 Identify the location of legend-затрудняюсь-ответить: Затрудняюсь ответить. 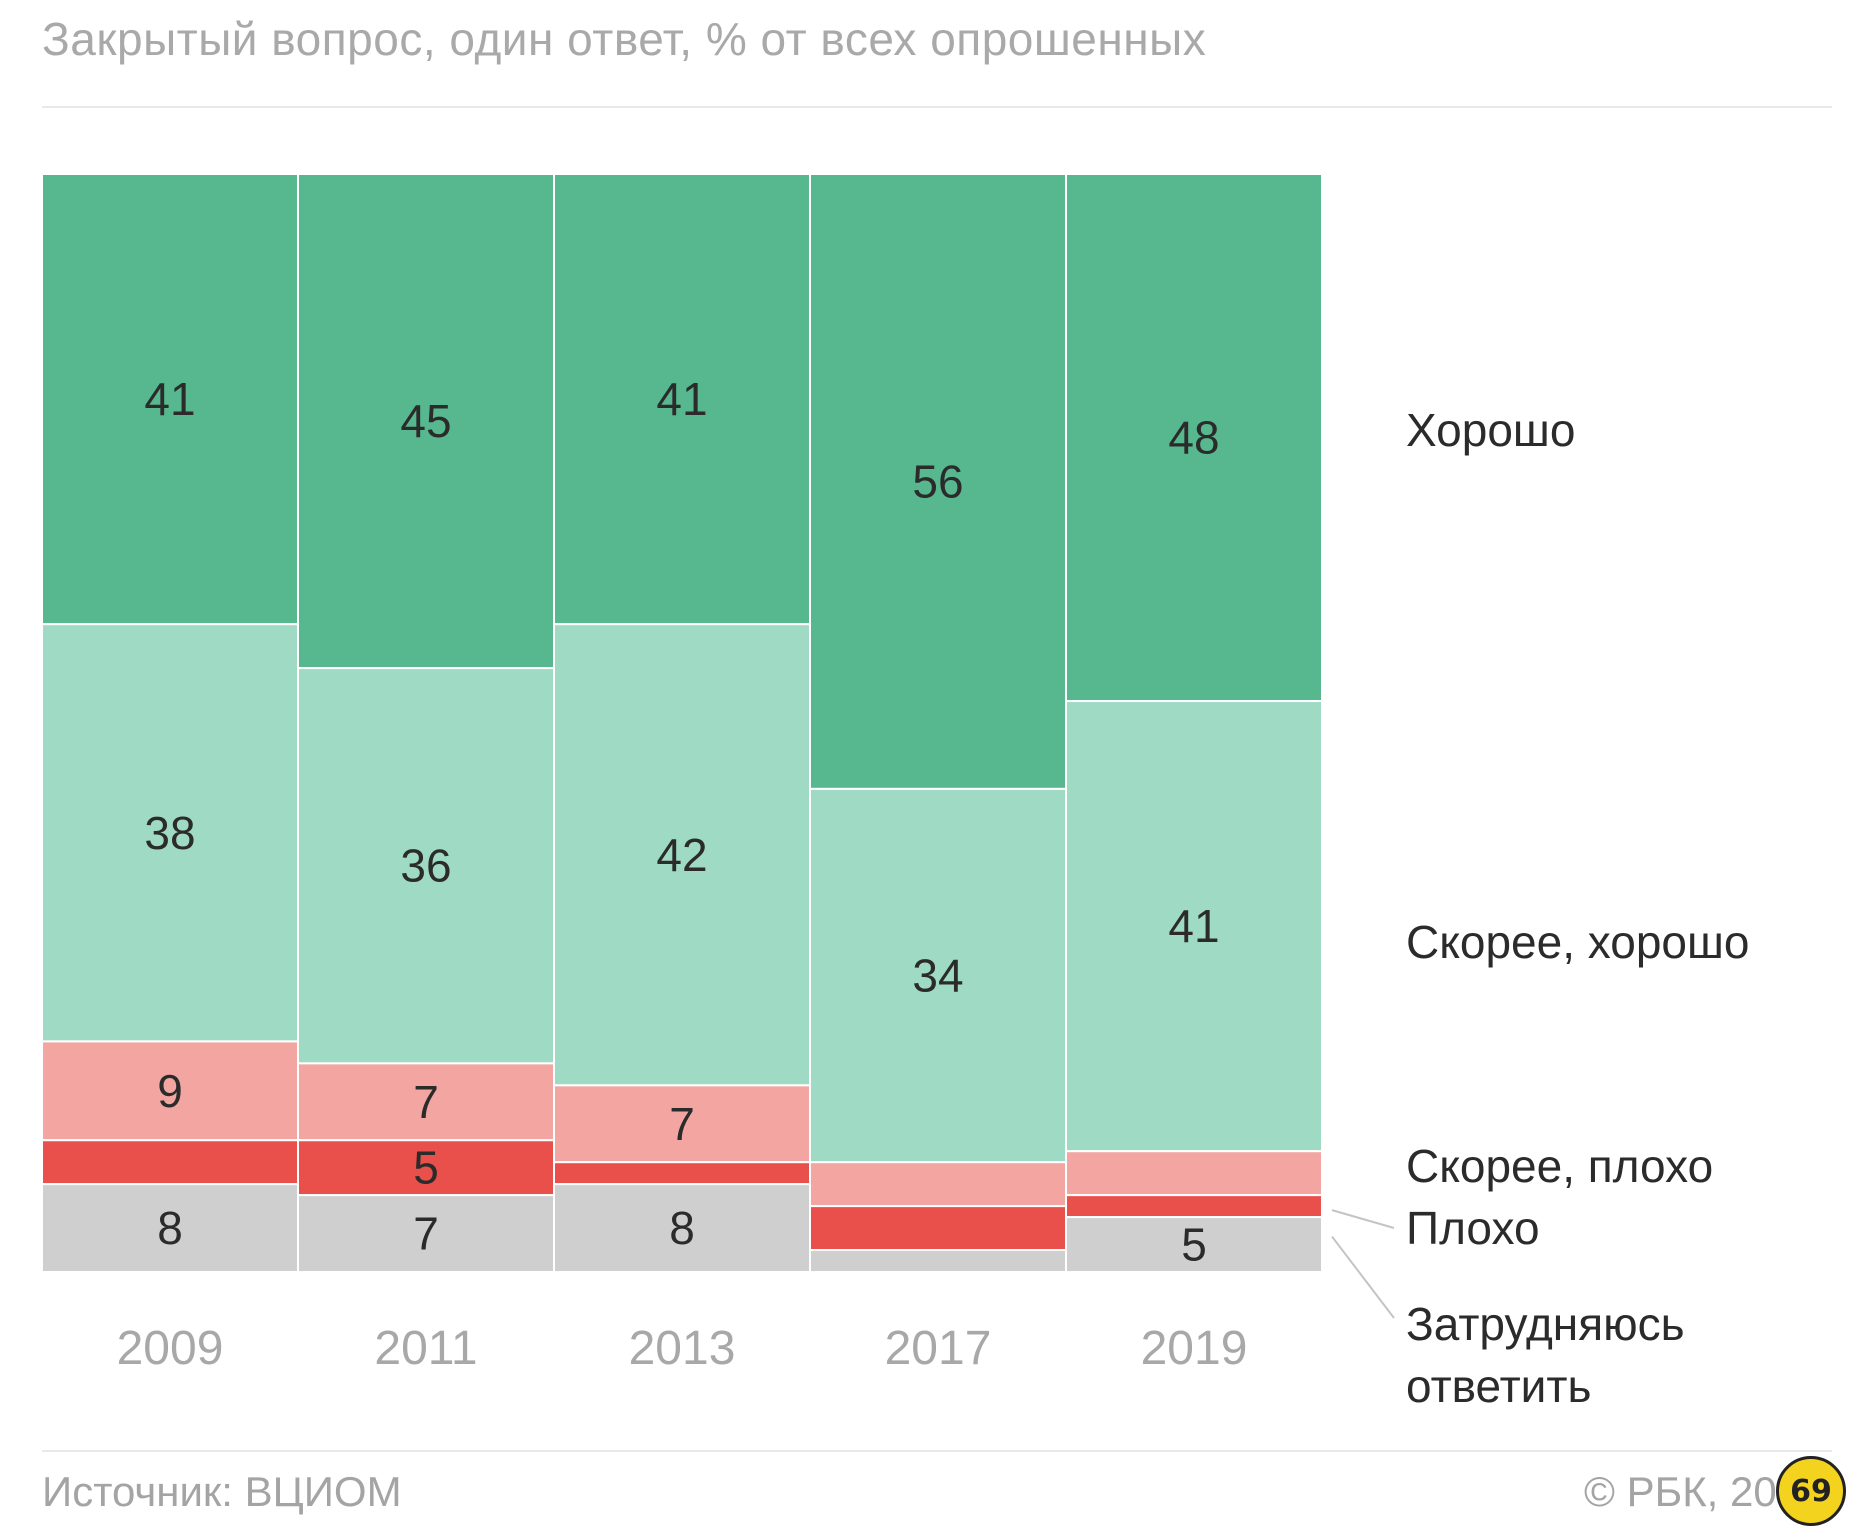
(1545, 1355).